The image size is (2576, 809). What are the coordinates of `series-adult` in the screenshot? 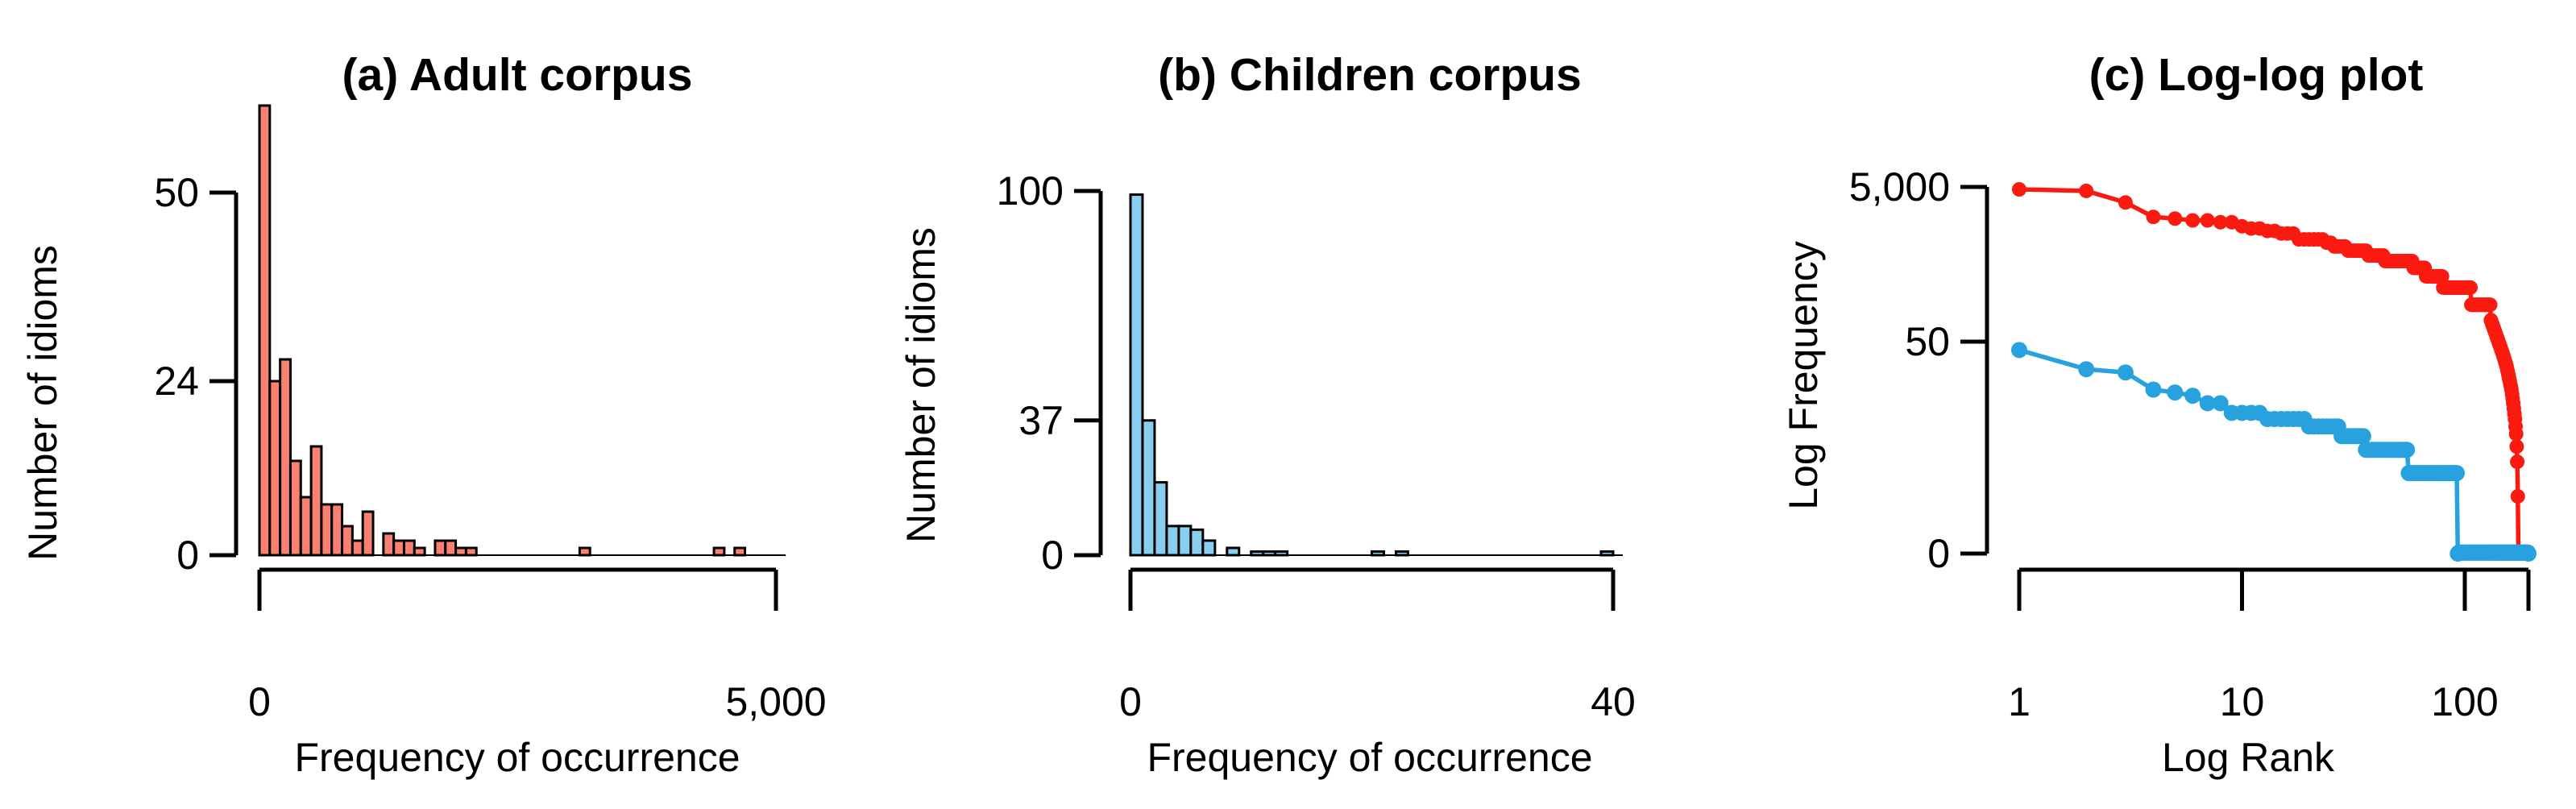 It's located at (2274, 371).